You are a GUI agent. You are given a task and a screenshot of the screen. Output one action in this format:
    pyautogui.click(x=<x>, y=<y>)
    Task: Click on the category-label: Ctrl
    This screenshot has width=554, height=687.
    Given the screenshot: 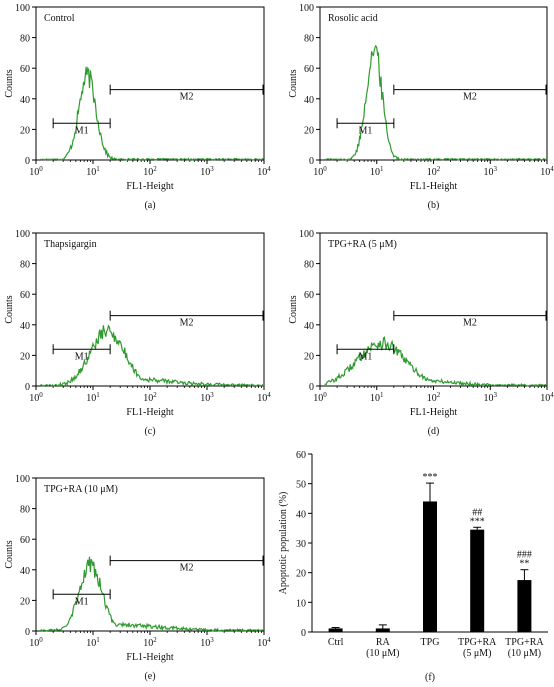 What is the action you would take?
    pyautogui.click(x=336, y=642)
    